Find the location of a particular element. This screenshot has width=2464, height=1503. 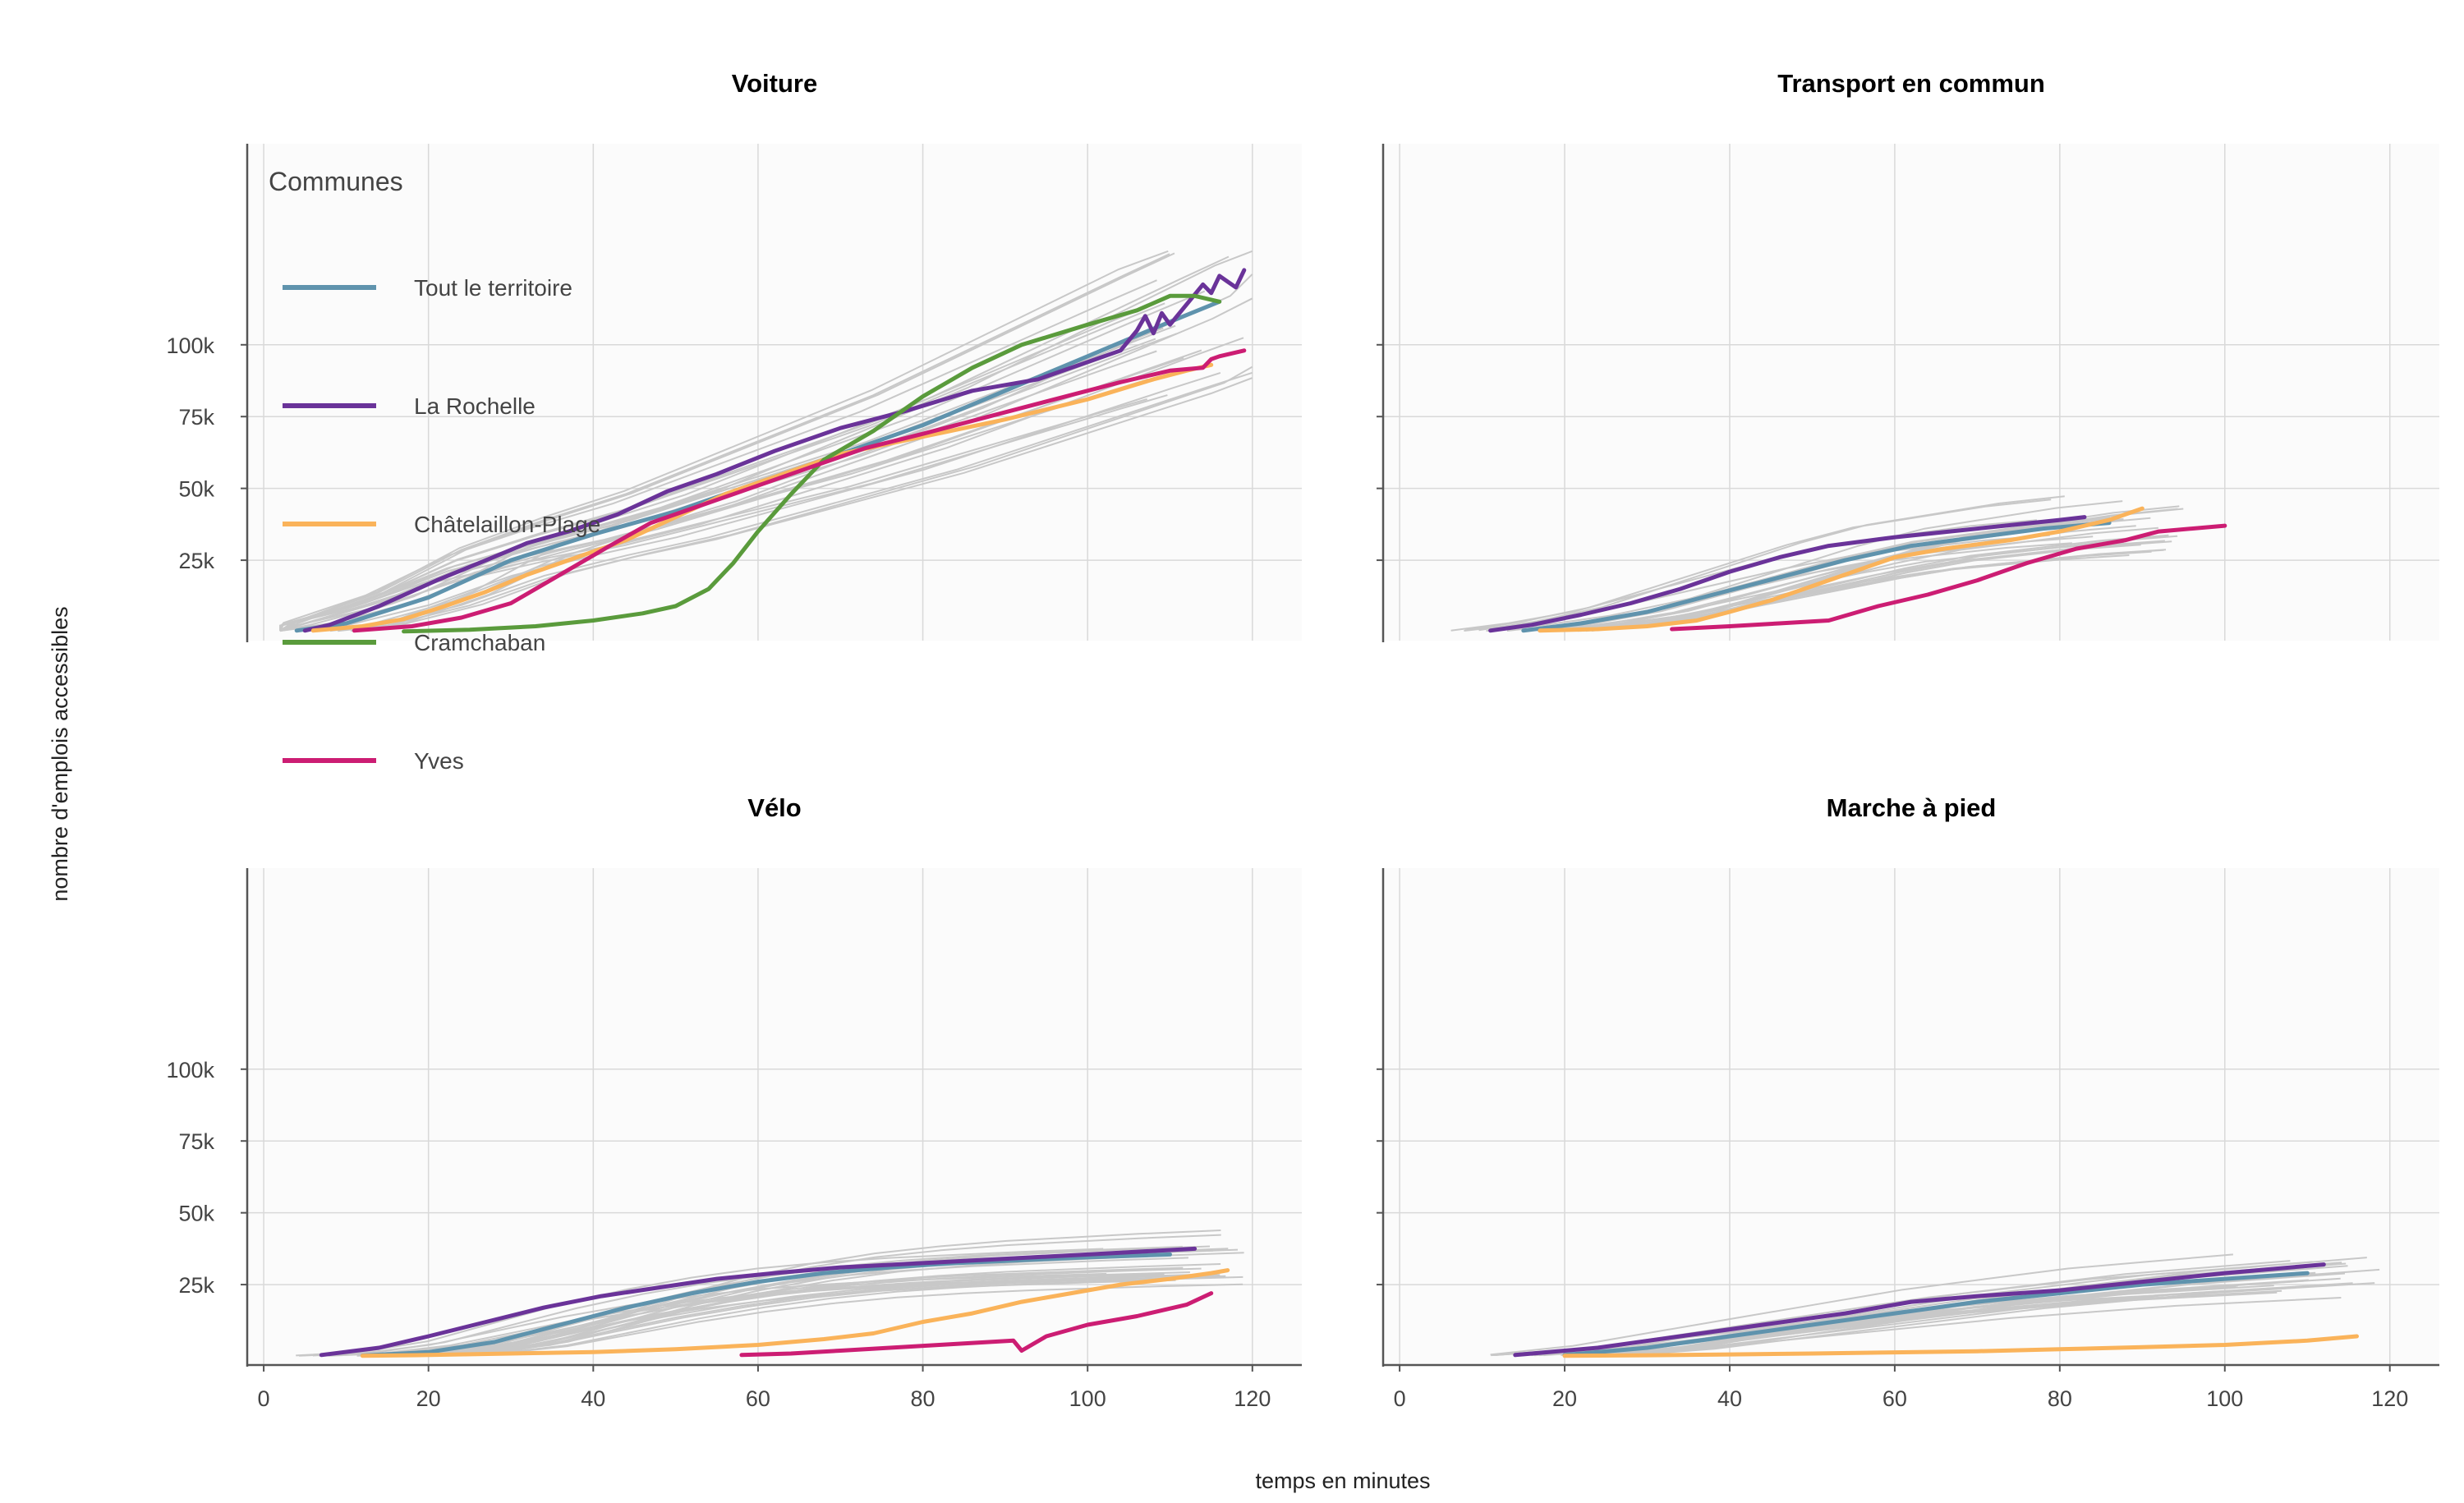

background-communes is located at coordinates (770, 1293).